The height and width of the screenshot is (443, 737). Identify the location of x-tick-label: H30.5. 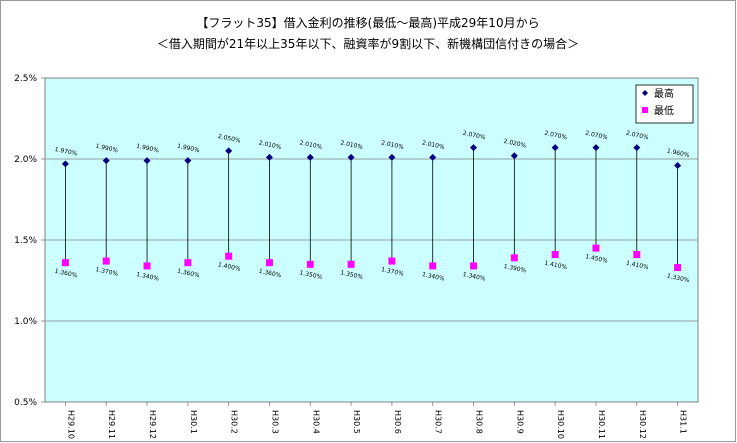
(356, 422).